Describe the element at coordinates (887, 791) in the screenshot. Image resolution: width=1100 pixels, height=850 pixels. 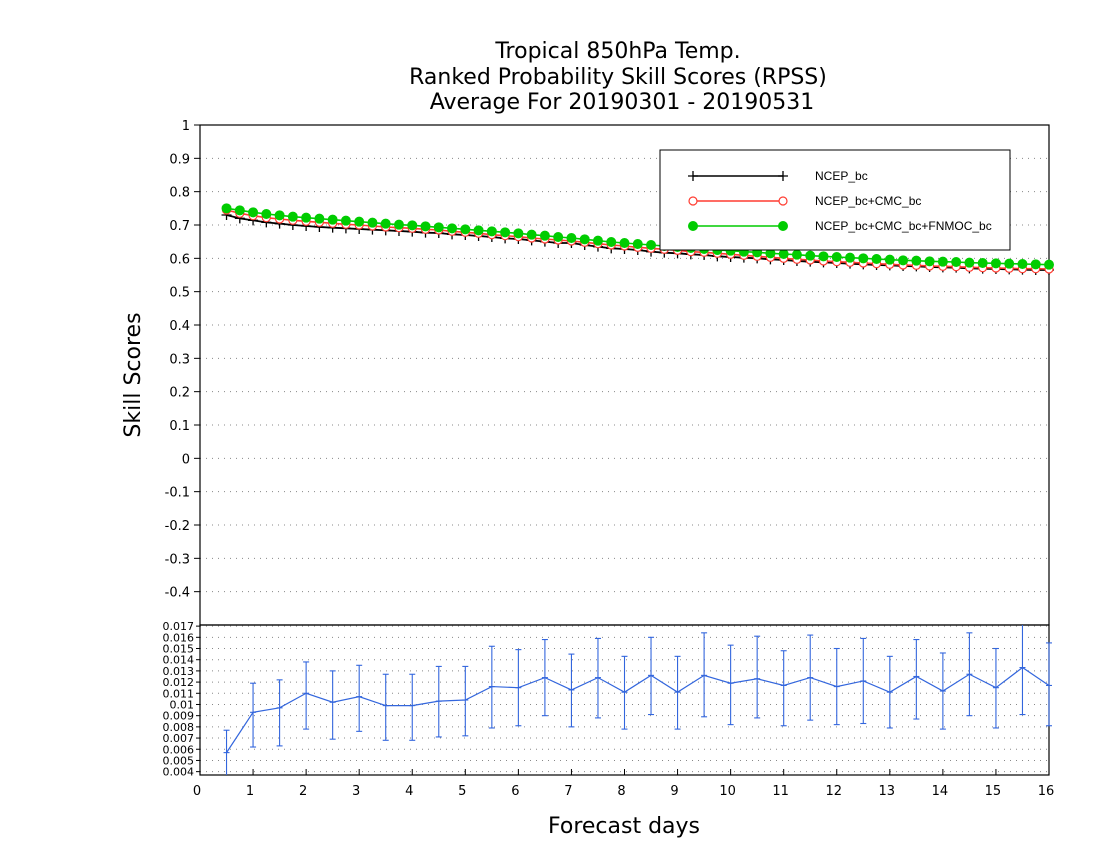
I see `x-tick-label: 13` at that location.